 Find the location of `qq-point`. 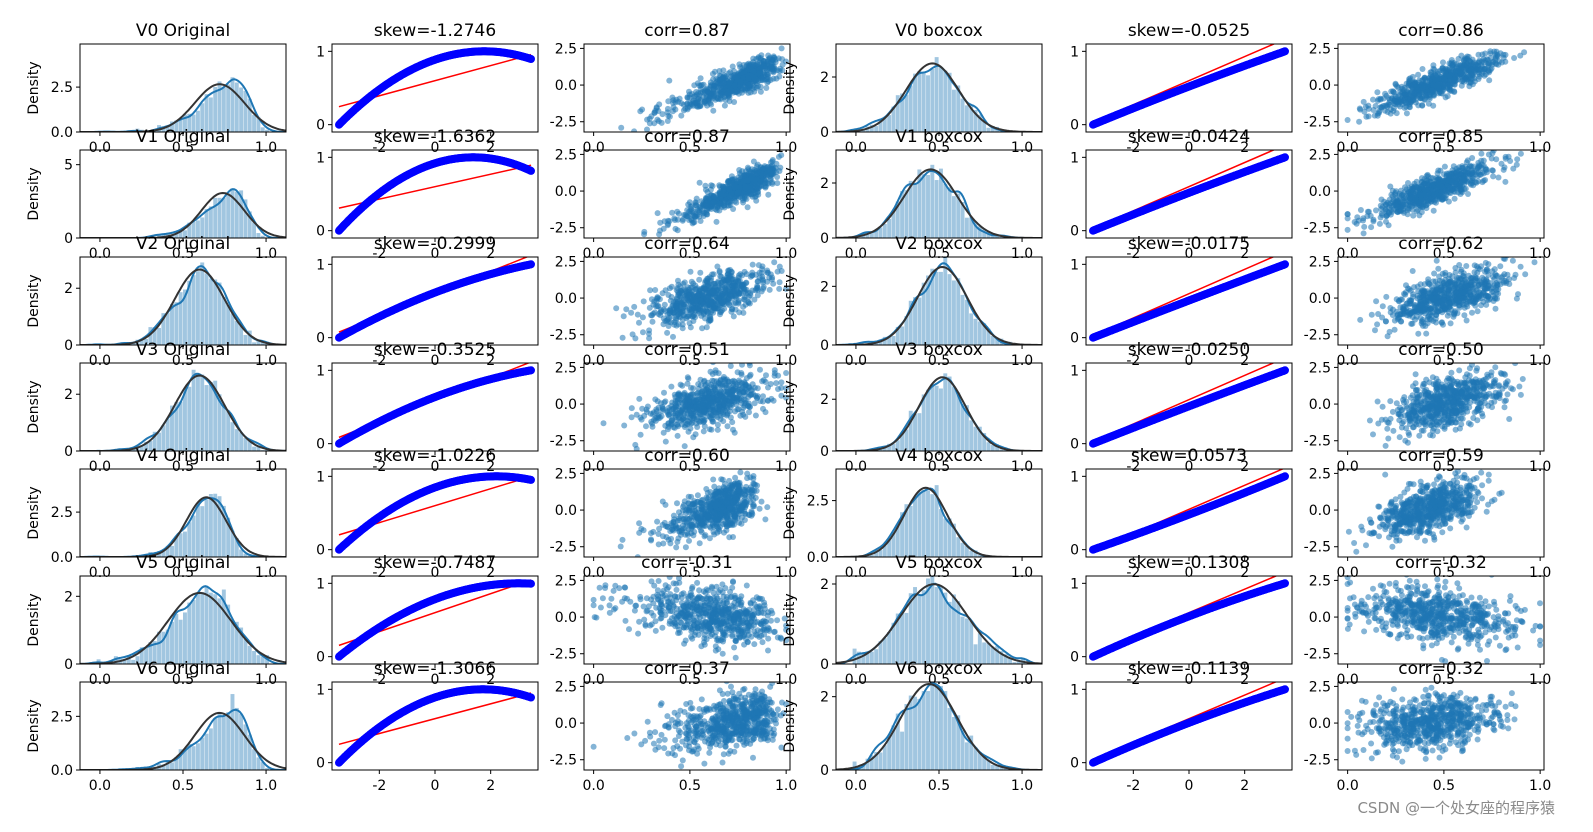

qq-point is located at coordinates (531, 170).